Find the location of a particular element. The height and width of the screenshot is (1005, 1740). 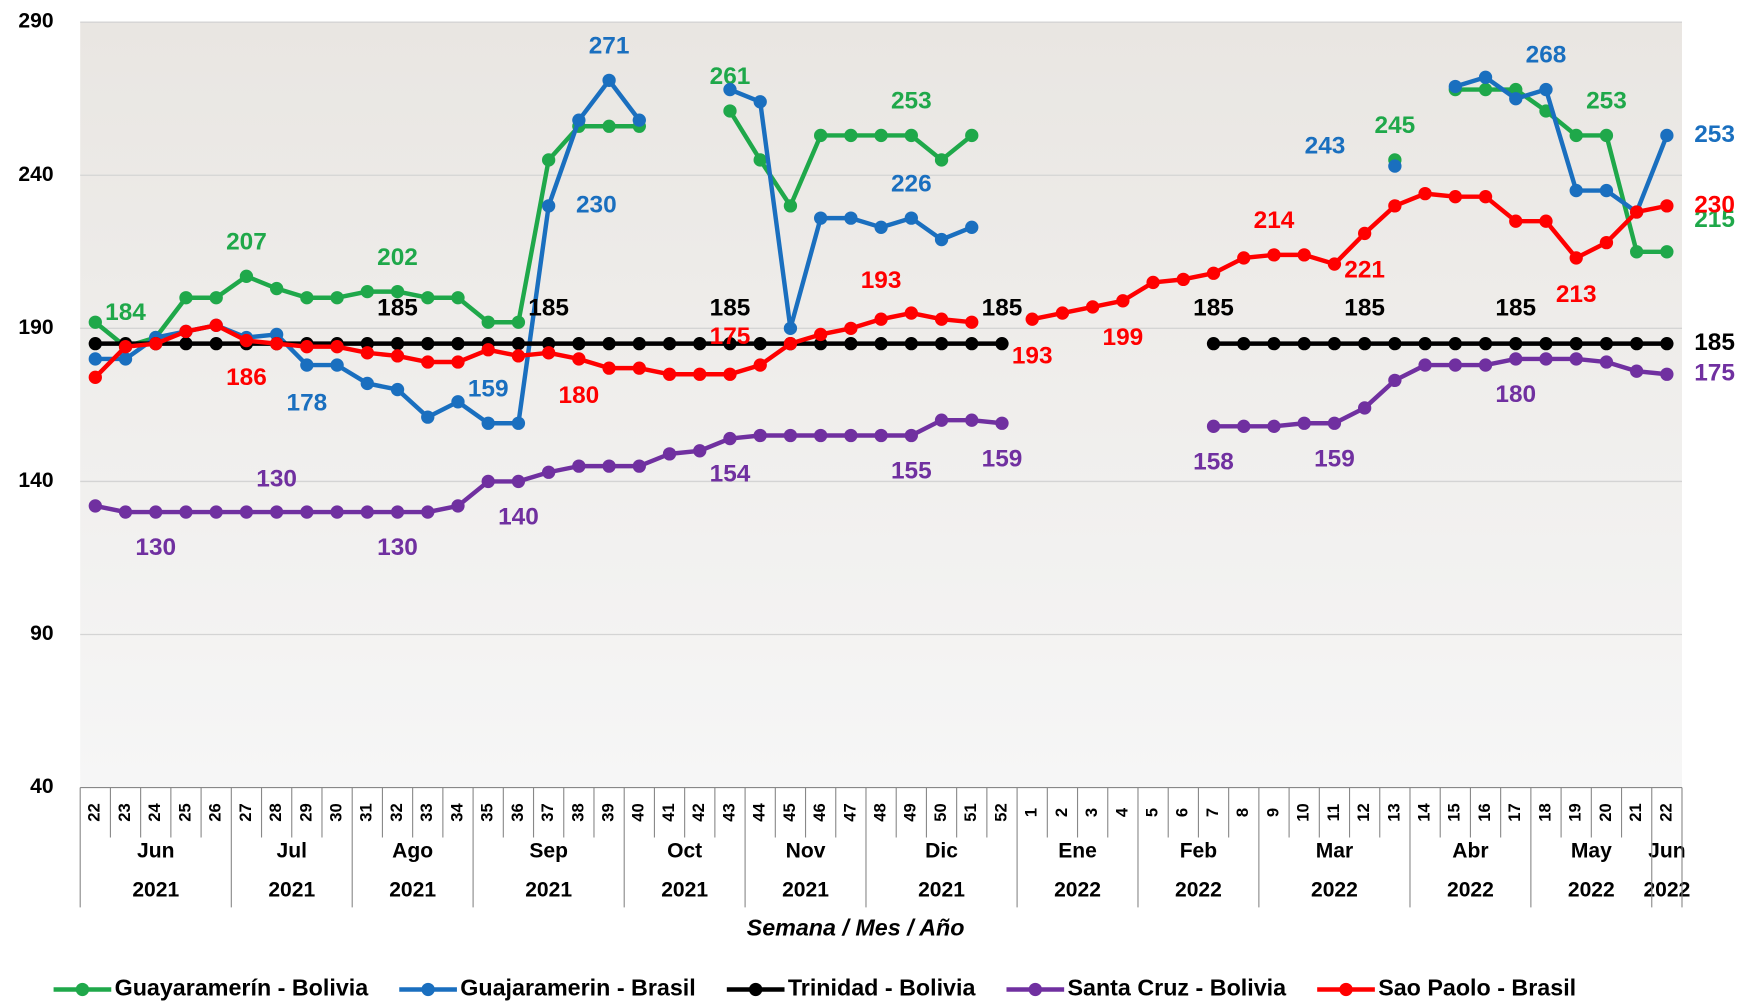

x-tick-label: 50 is located at coordinates (940, 812).